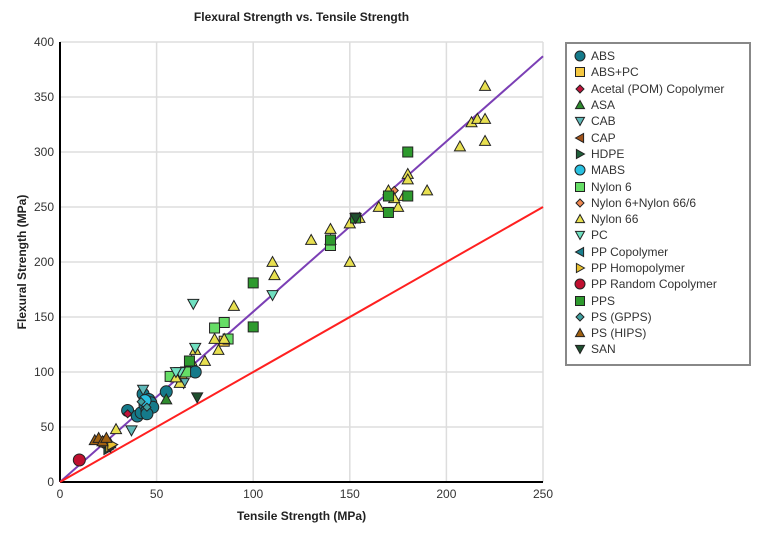 Image resolution: width=768 pixels, height=543 pixels. Describe the element at coordinates (253, 494) in the screenshot. I see `x-tick-label: 100` at that location.